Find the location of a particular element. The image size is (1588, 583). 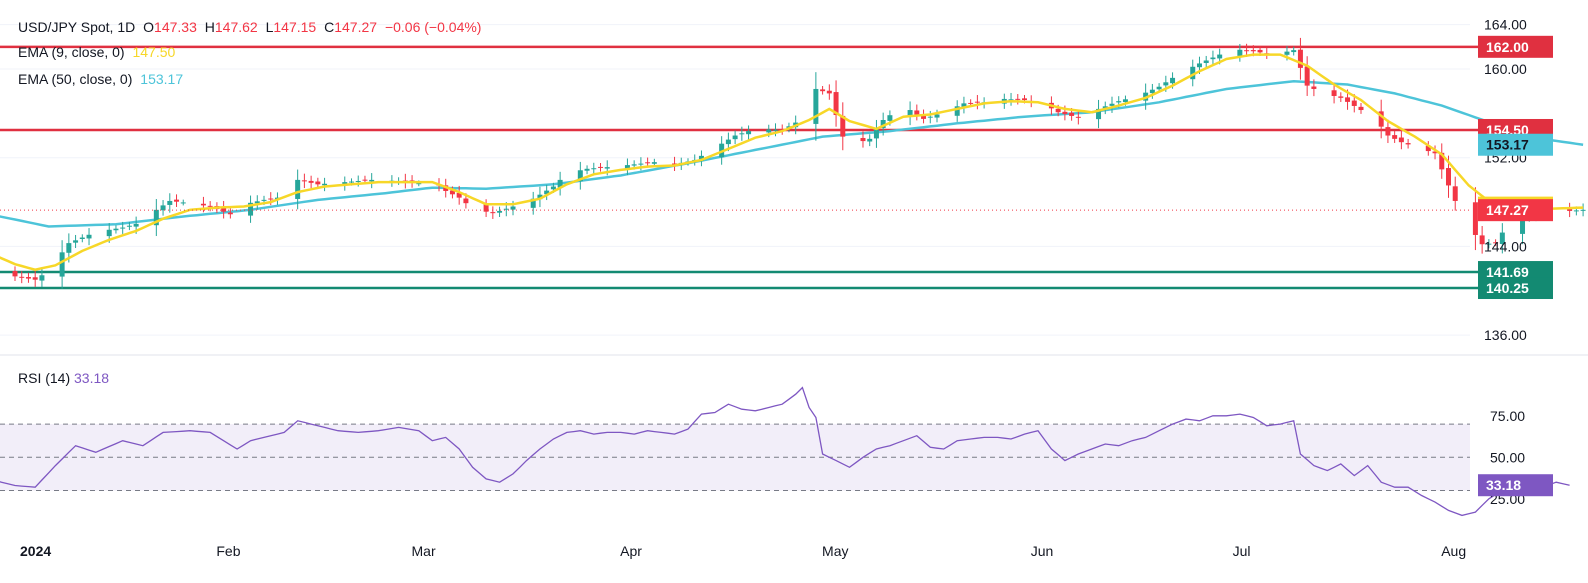

price-tick-label: 160.00 is located at coordinates (1505, 69).